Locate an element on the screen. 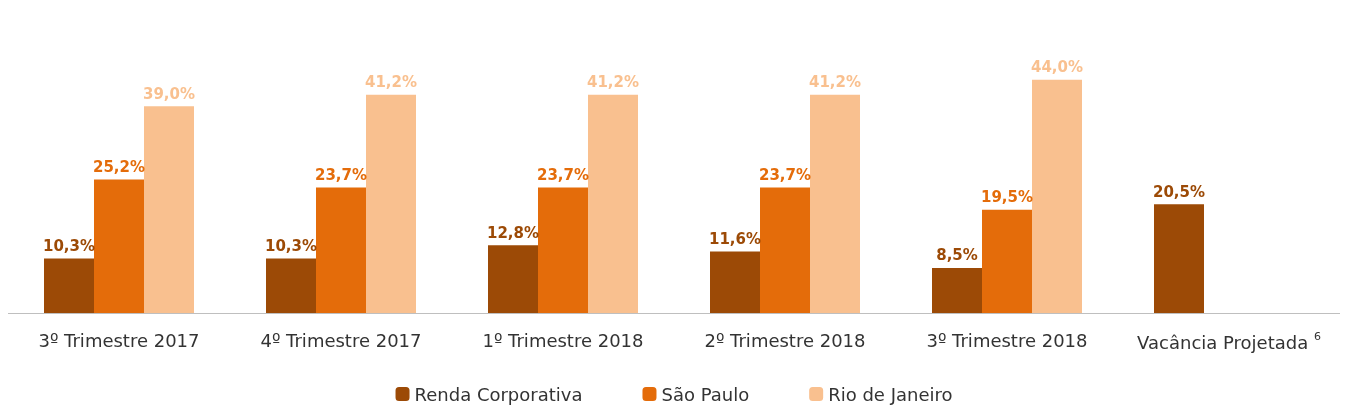  x-tick-label: 2º Trimestre 2018 is located at coordinates (785, 340).